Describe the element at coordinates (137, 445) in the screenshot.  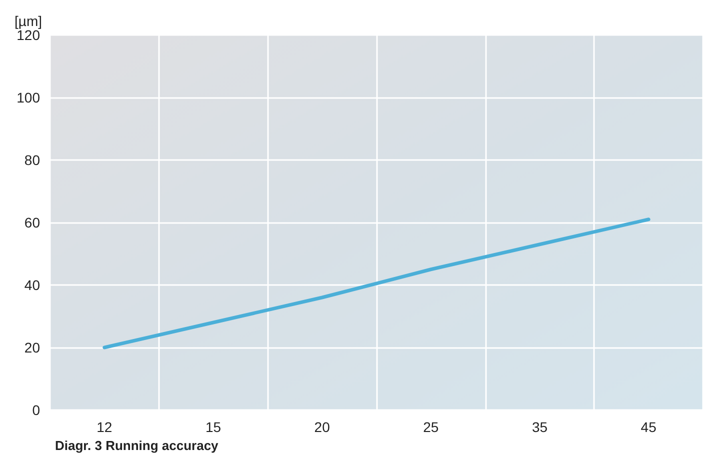
I see `text: Diagr. 3 Running accuracy` at that location.